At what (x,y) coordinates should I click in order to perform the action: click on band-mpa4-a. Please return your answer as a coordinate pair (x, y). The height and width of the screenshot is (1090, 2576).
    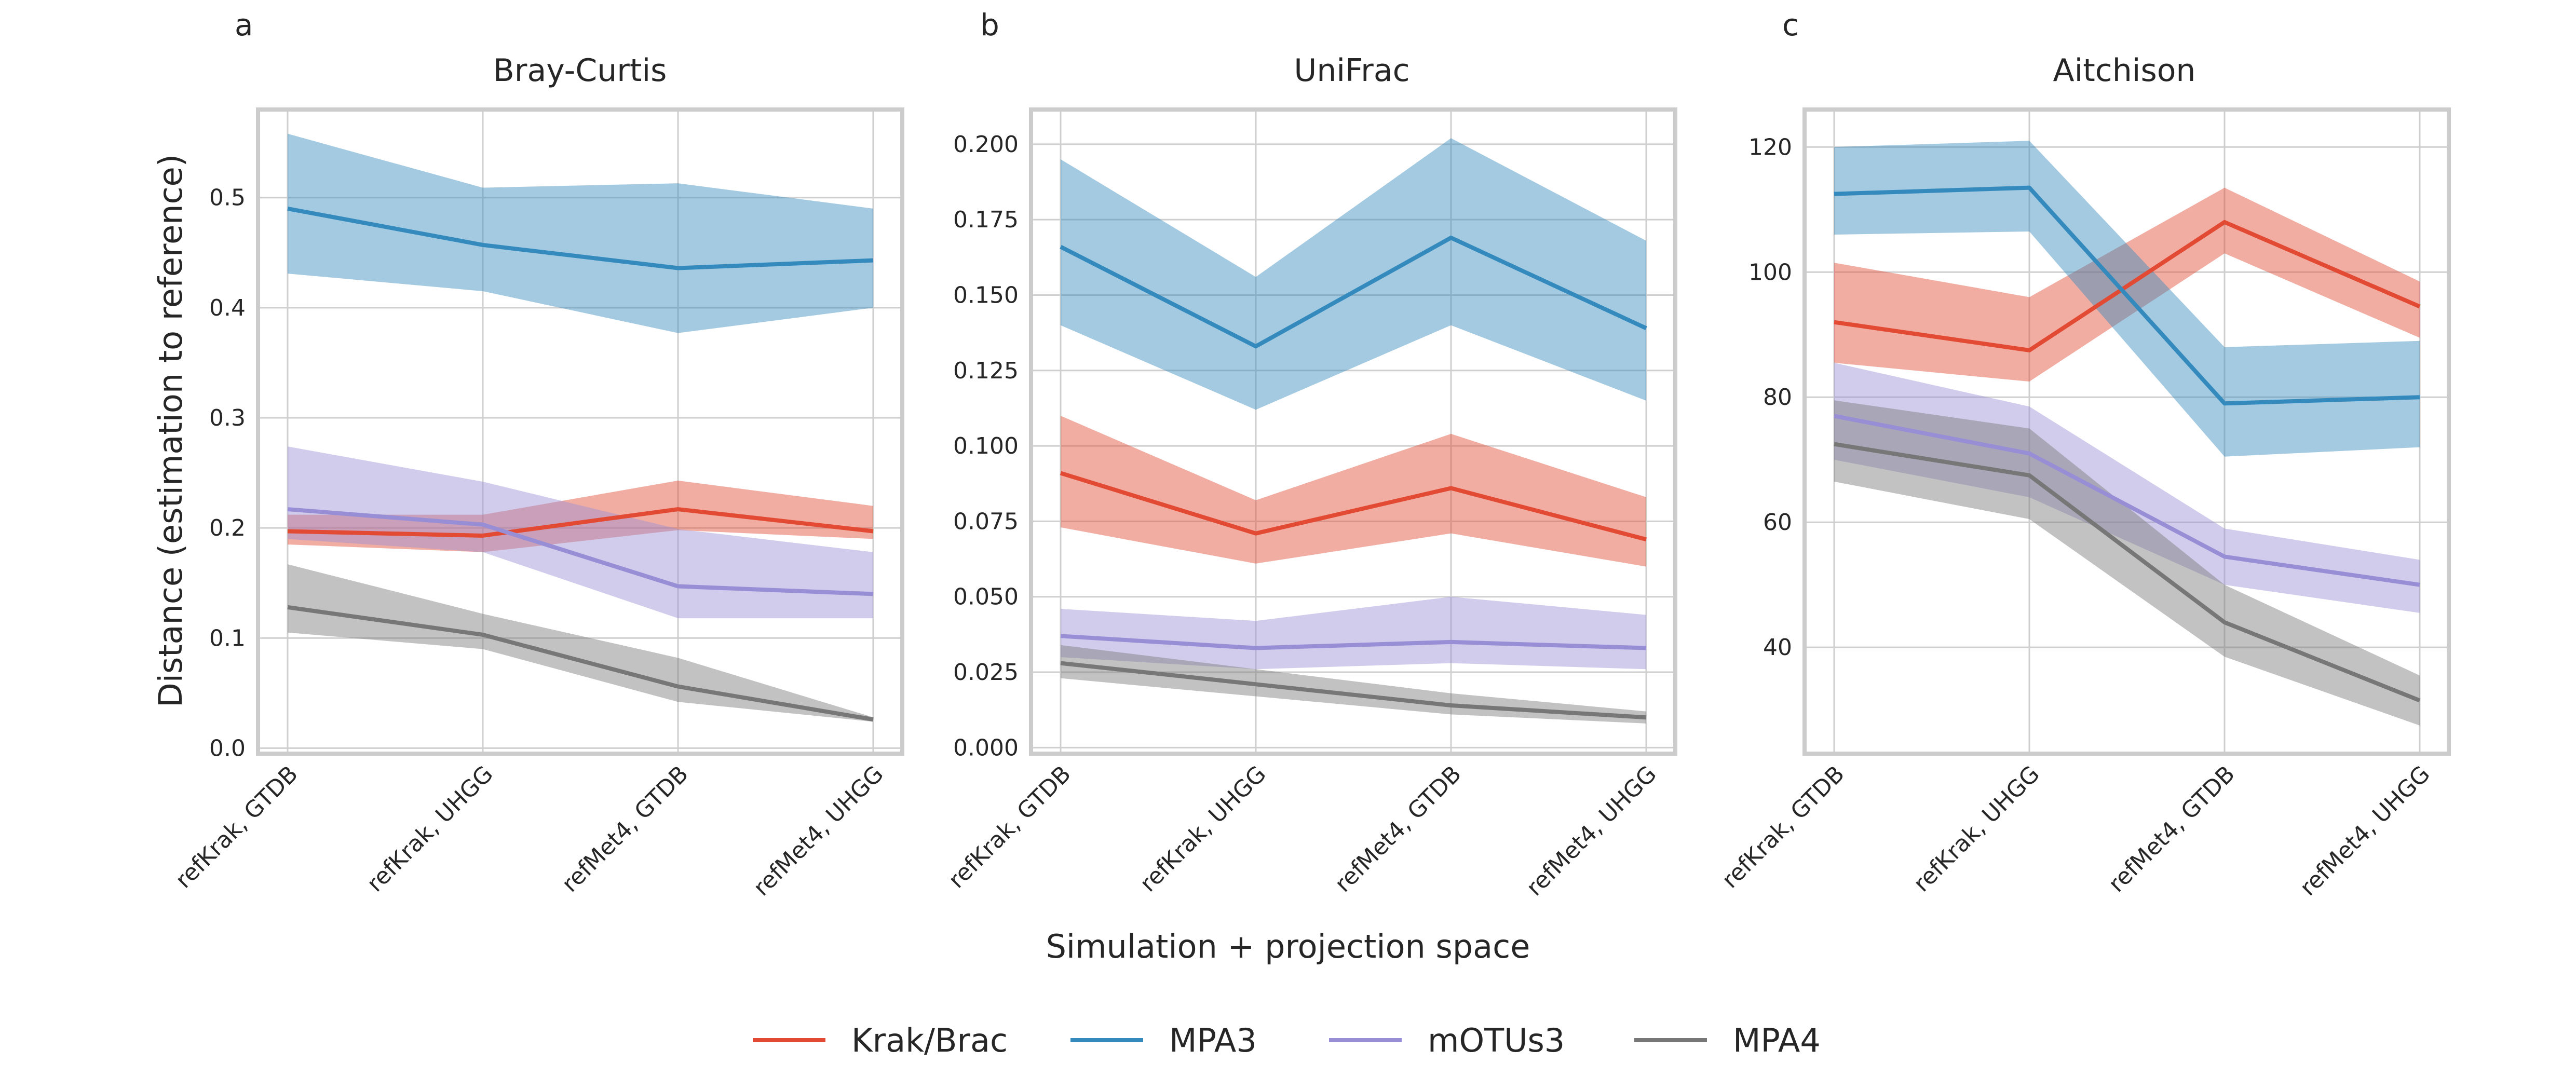
    Looking at the image, I should click on (580, 643).